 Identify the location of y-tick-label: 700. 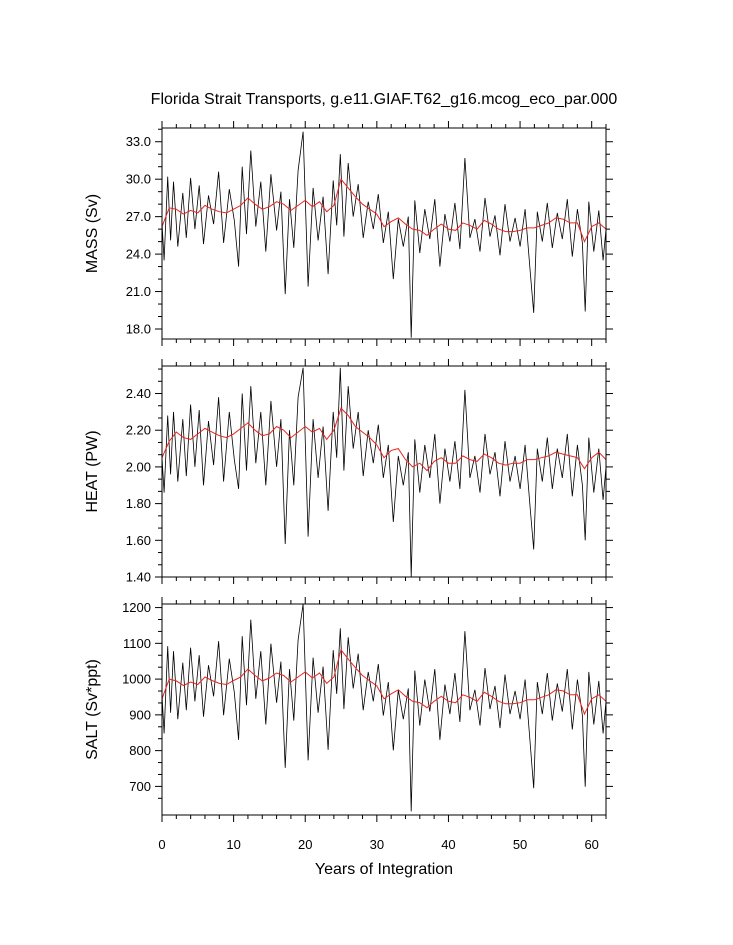
(140, 786).